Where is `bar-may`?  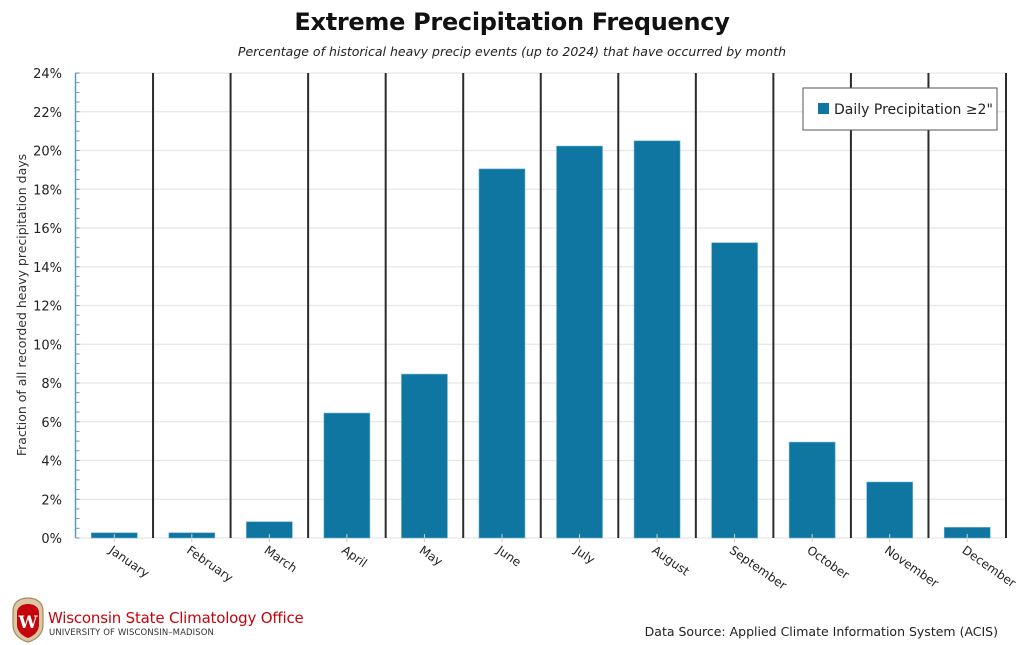
bar-may is located at coordinates (424, 456).